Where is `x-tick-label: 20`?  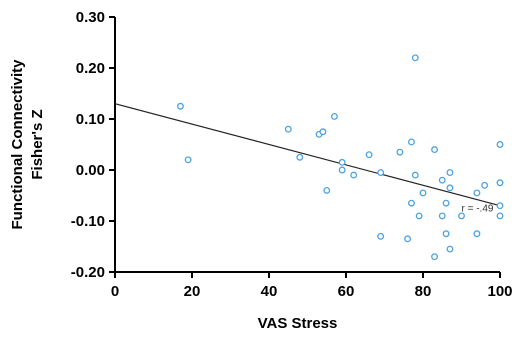 x-tick-label: 20 is located at coordinates (192, 291).